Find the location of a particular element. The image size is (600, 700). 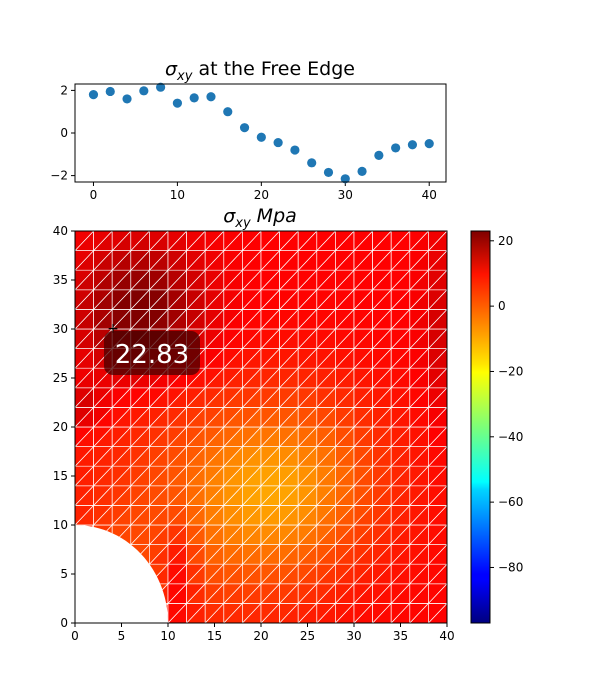

heatmap-y-tick-label: 20 is located at coordinates (60, 427).